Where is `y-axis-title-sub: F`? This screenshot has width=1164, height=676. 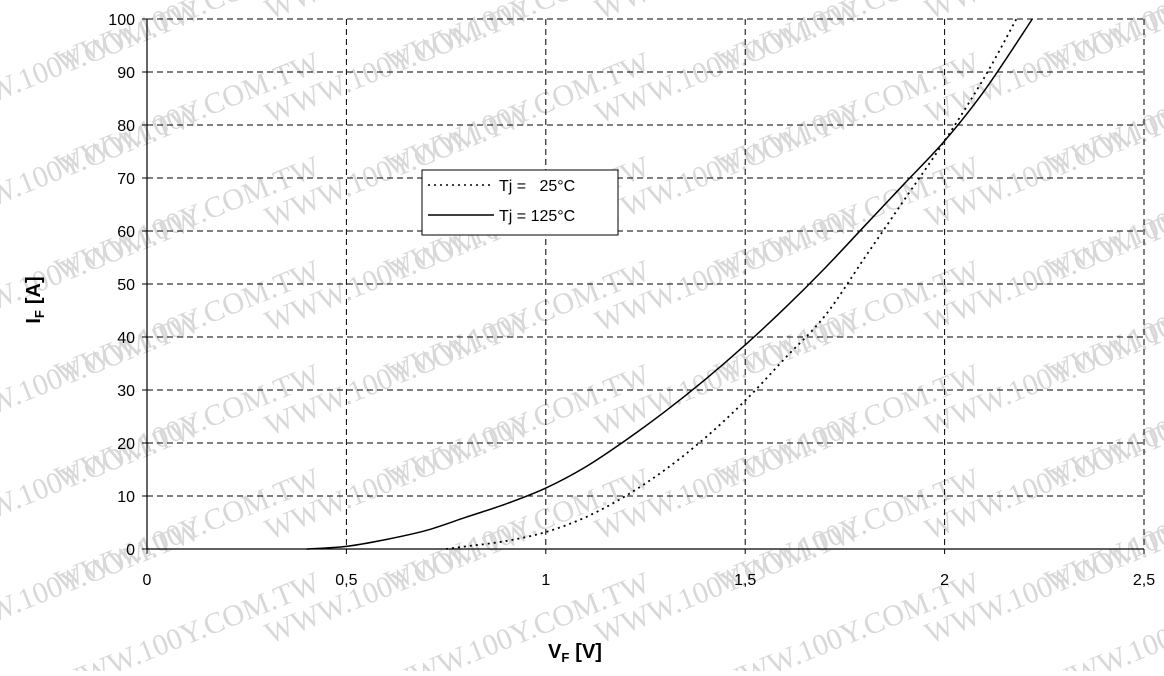 y-axis-title-sub: F is located at coordinates (39, 314).